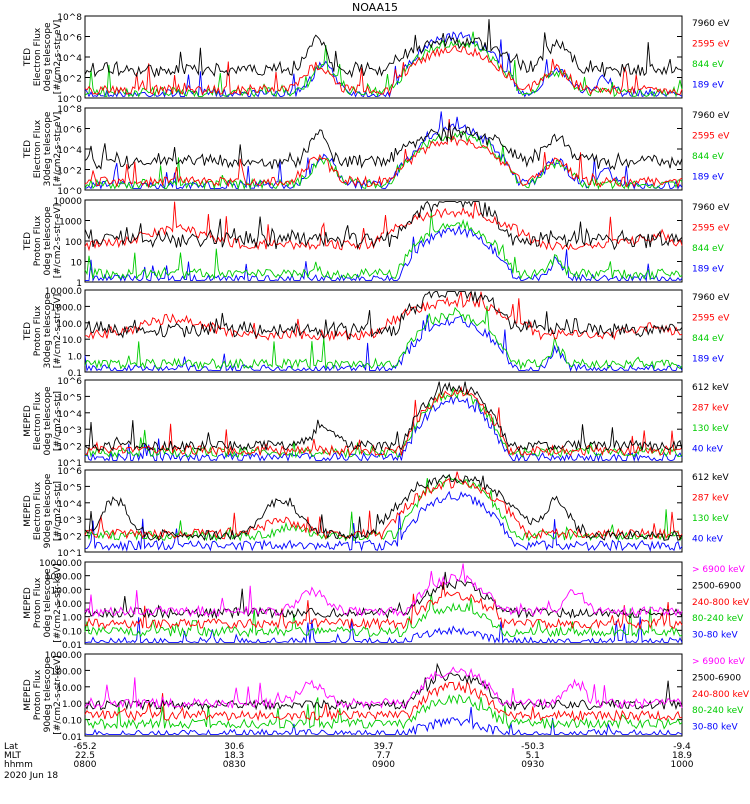  Describe the element at coordinates (69, 325) in the screenshot. I see `y-tick-label: 100.0` at that location.